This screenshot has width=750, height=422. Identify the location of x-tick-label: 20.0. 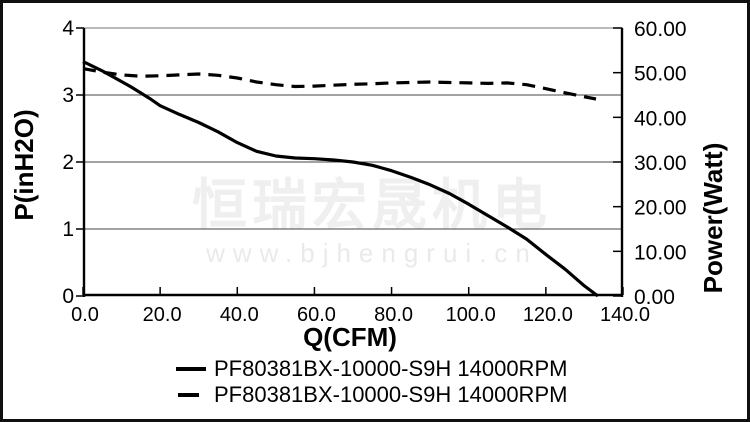
(162, 315).